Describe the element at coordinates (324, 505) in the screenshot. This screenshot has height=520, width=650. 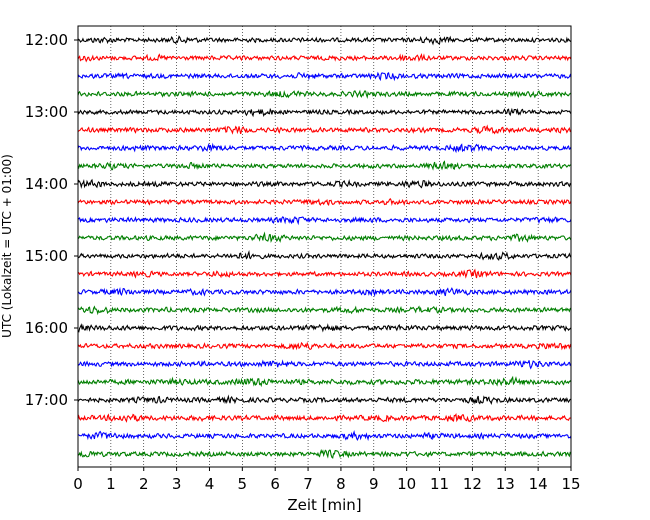
I see `x-axis-label: Zeit [min]` at that location.